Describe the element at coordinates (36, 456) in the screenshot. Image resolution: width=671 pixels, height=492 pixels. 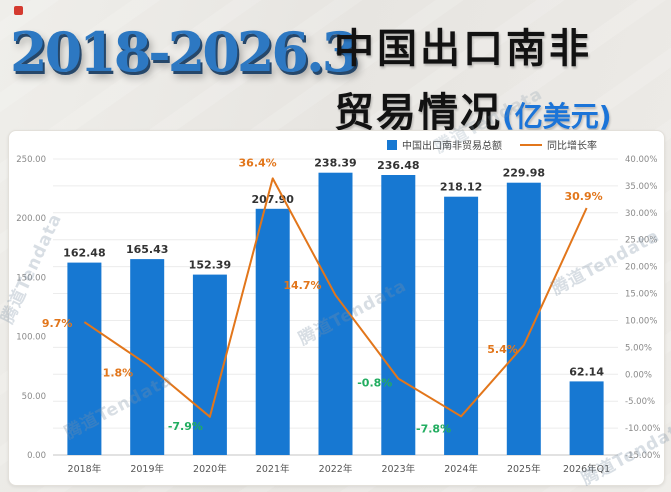
I see `left-axis-label: 0.00` at that location.